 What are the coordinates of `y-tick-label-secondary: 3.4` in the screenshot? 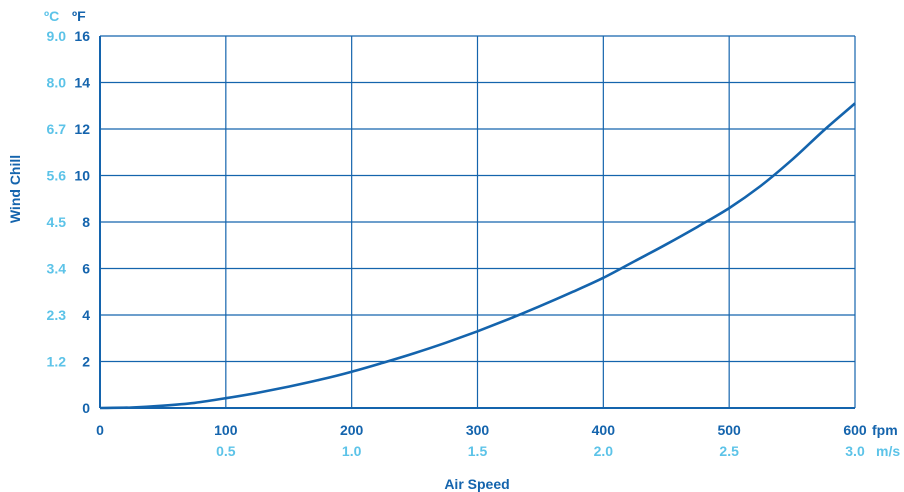 It's located at (57, 269).